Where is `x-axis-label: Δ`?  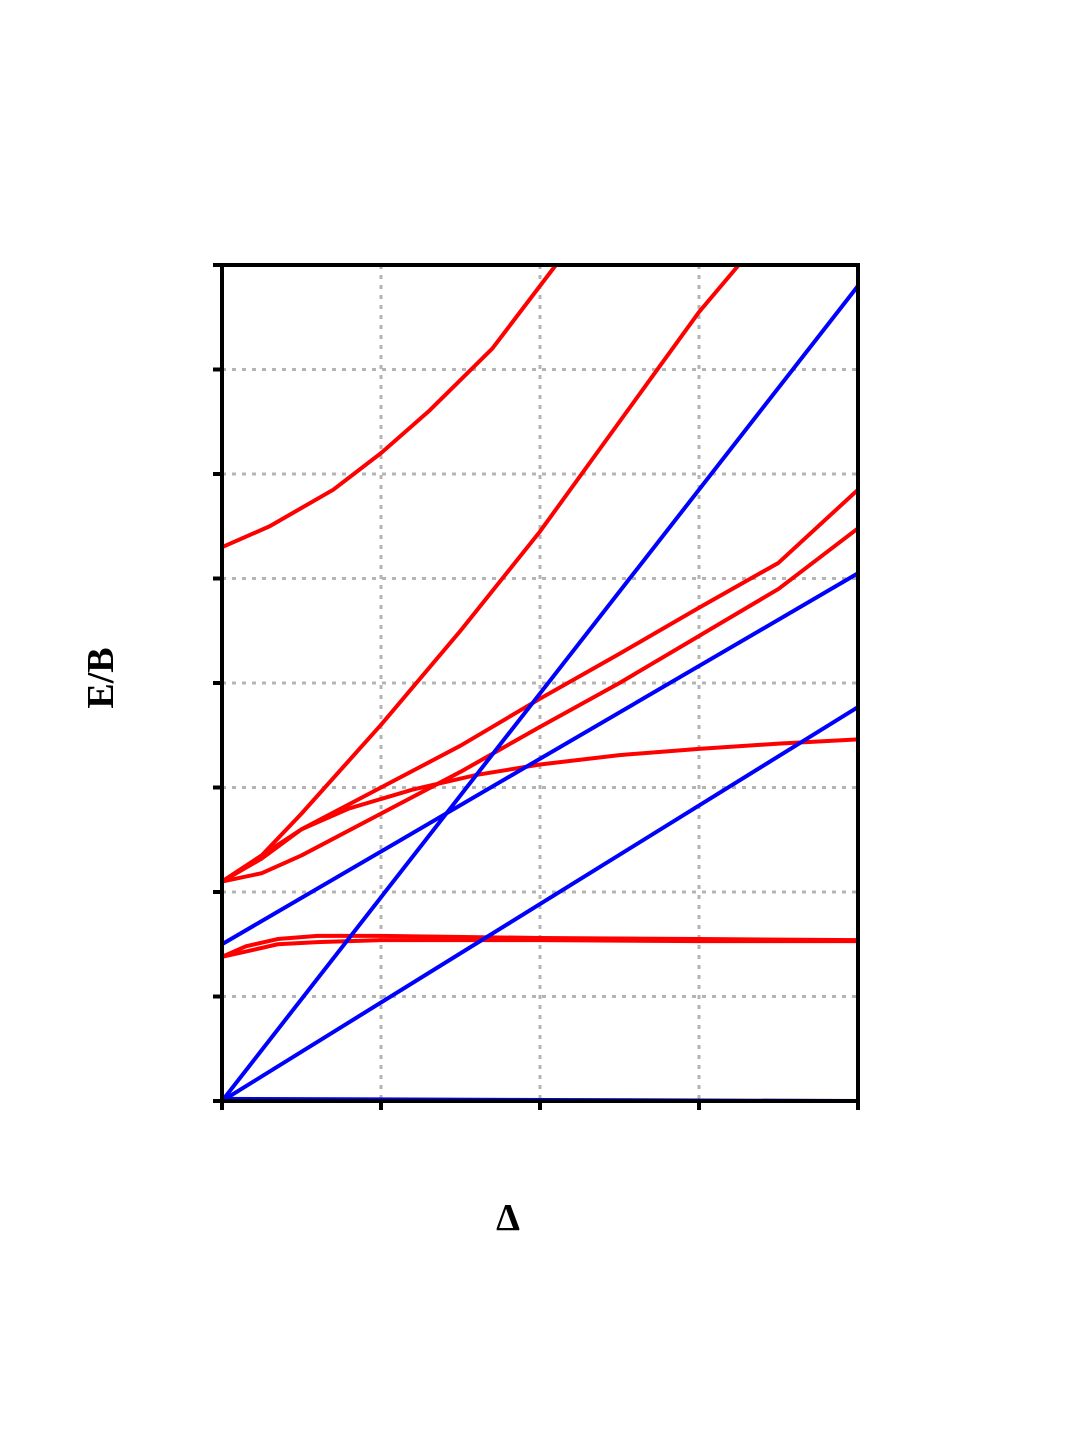 x-axis-label: Δ is located at coordinates (508, 1218).